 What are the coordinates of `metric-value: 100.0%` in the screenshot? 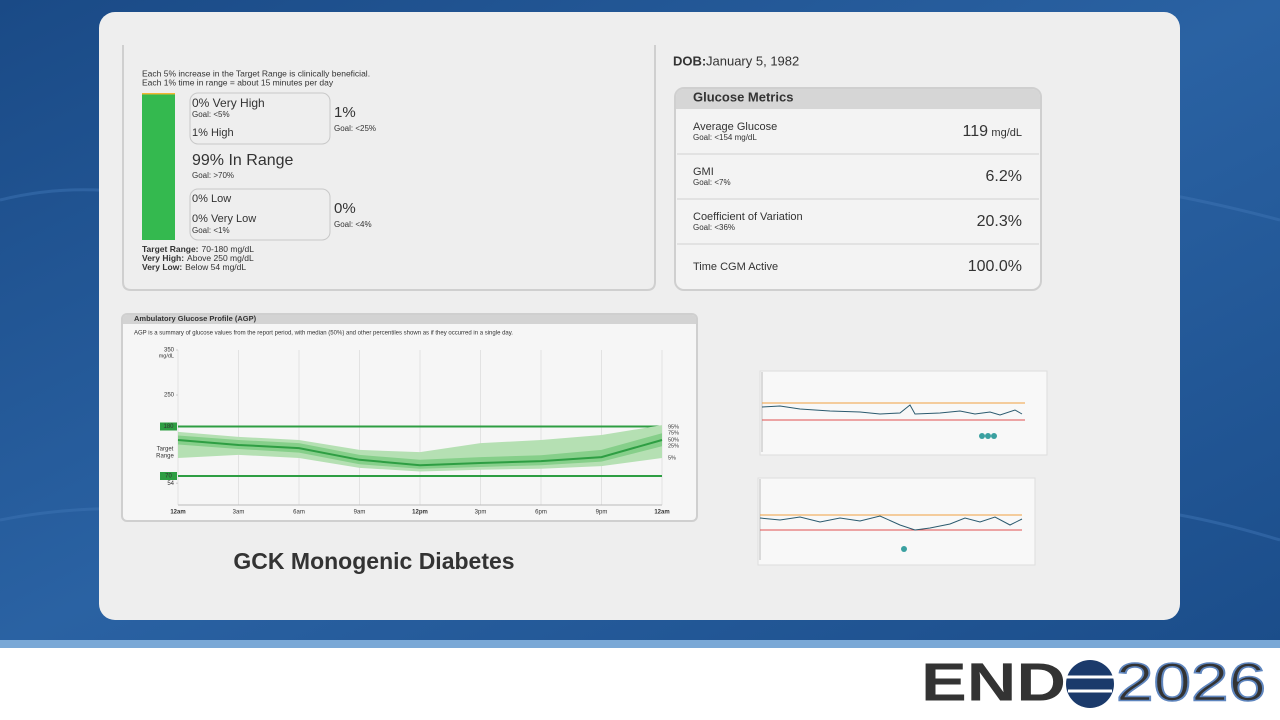 It's located at (995, 266).